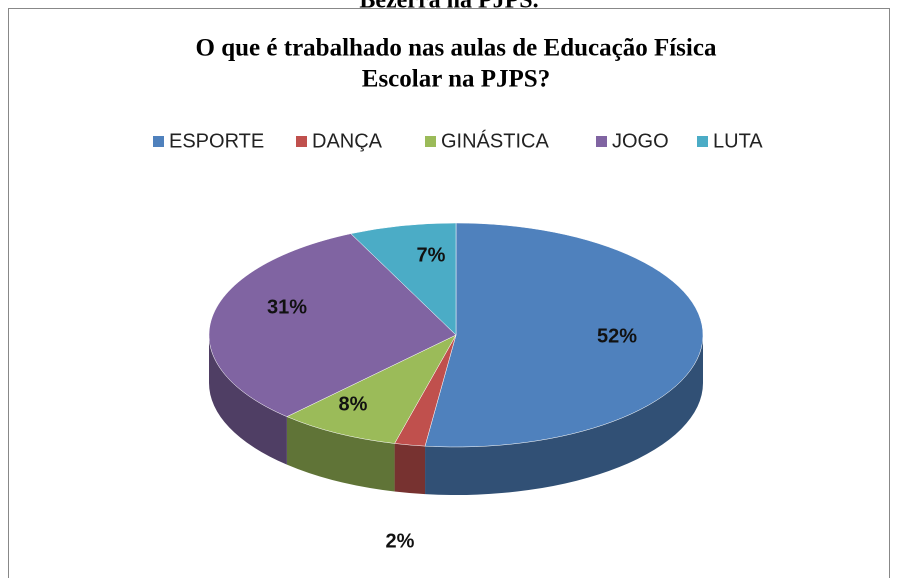 This screenshot has width=898, height=578. I want to click on data-label: 31%, so click(287, 307).